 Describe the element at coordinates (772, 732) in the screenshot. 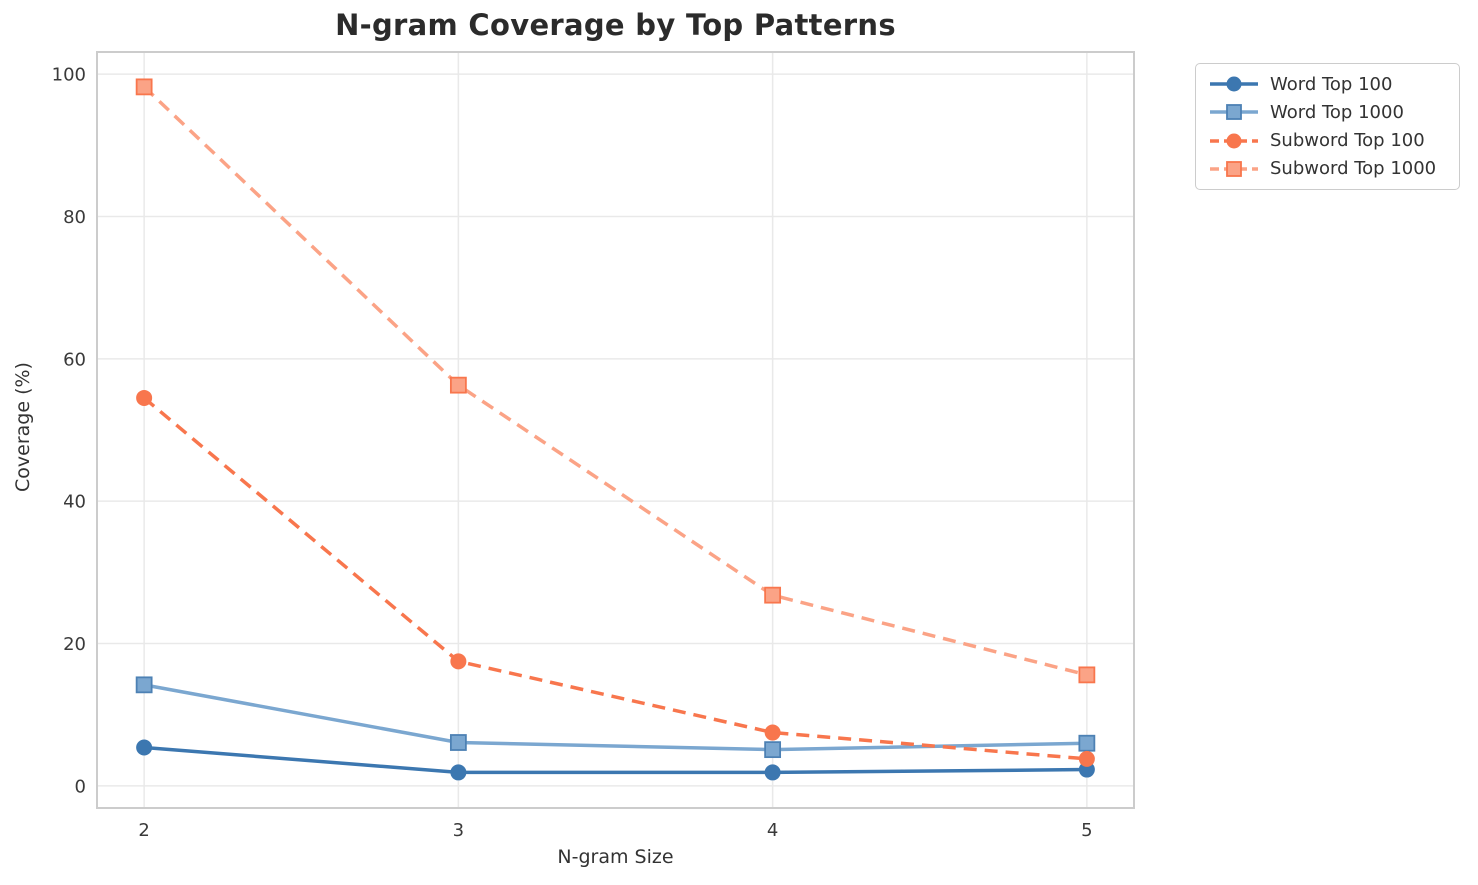

I see `marker-subword-top-100-x4` at that location.